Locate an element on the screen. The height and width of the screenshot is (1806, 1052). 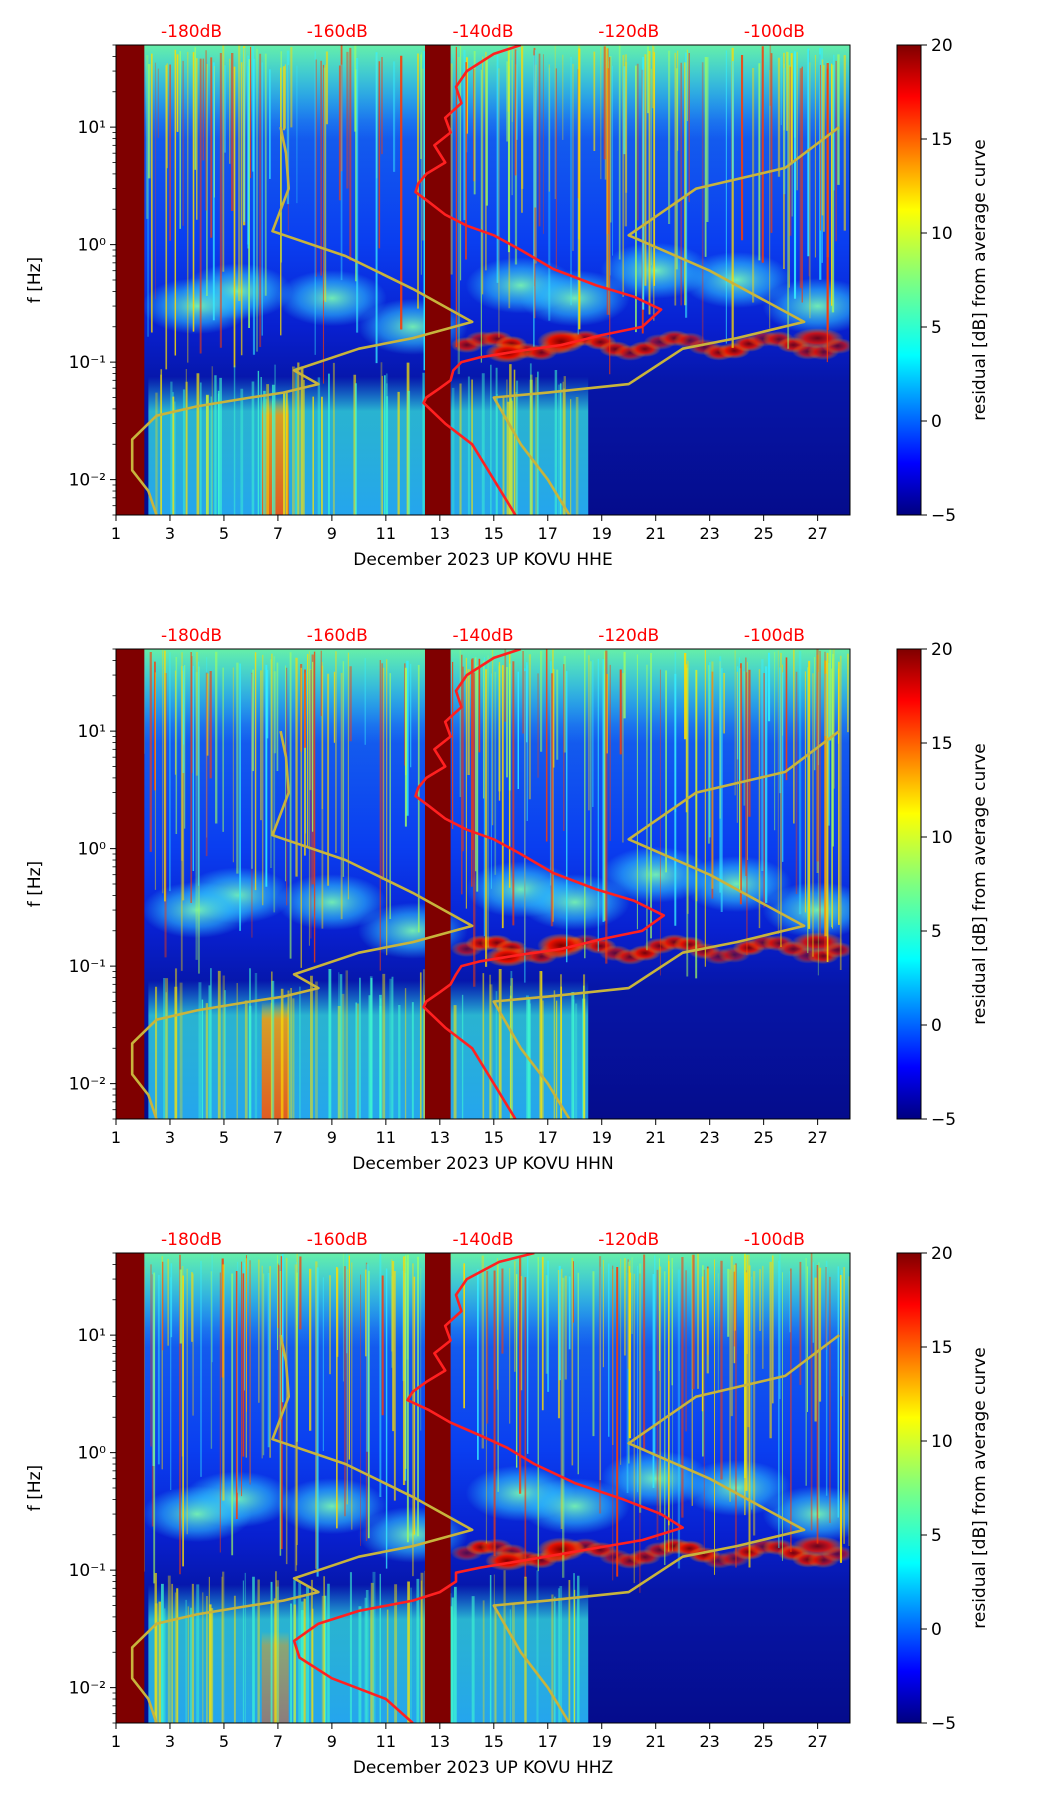
x-tick-label: 23 is located at coordinates (709, 1137).